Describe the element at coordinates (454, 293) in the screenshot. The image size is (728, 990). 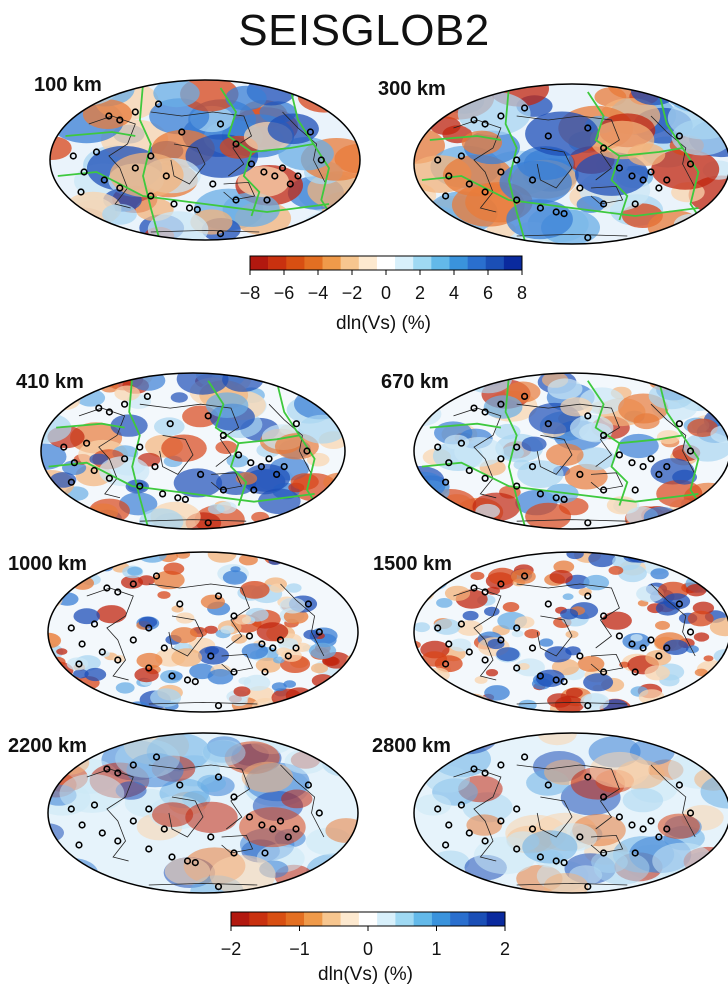
I see `colorbar-tick-label: 4` at that location.